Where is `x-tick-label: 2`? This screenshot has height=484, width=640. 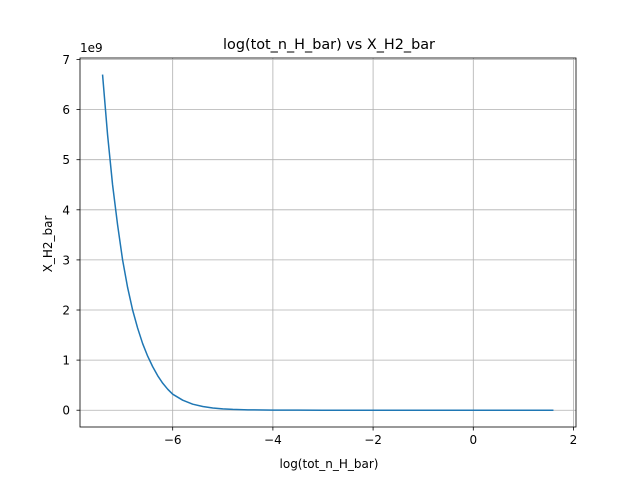 x-tick-label: 2 is located at coordinates (574, 440).